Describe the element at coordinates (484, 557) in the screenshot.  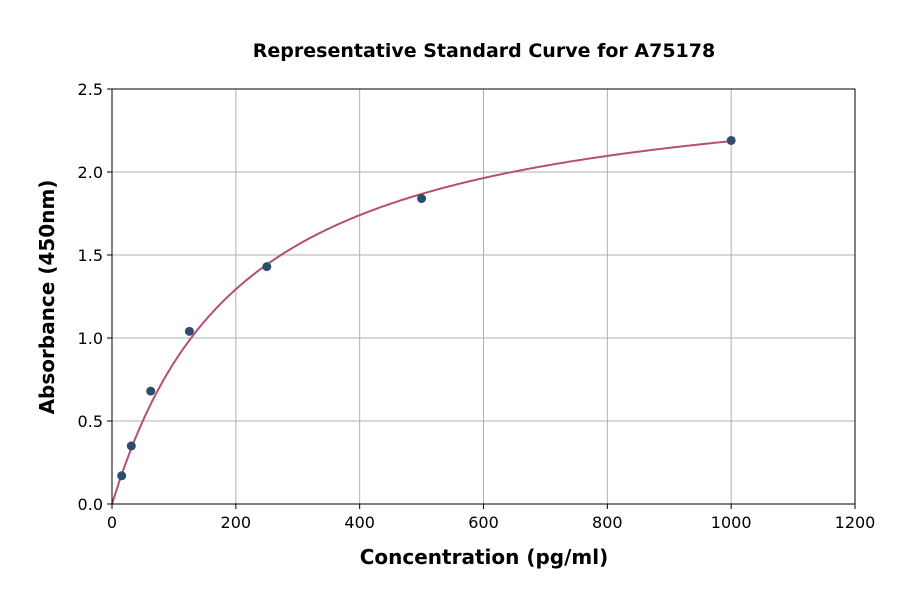
I see `x-axis-label: Concentration (pg/ml)` at that location.